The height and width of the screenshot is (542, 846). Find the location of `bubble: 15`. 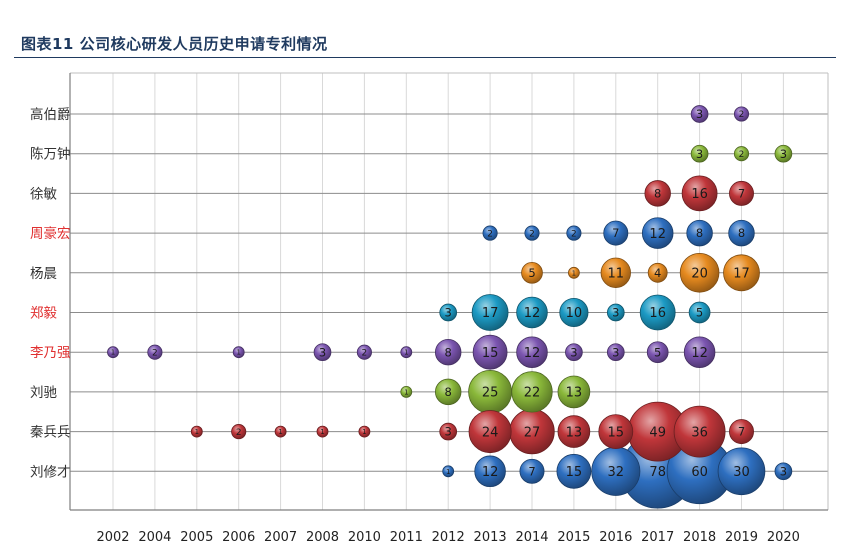

bubble: 15 is located at coordinates (574, 471).